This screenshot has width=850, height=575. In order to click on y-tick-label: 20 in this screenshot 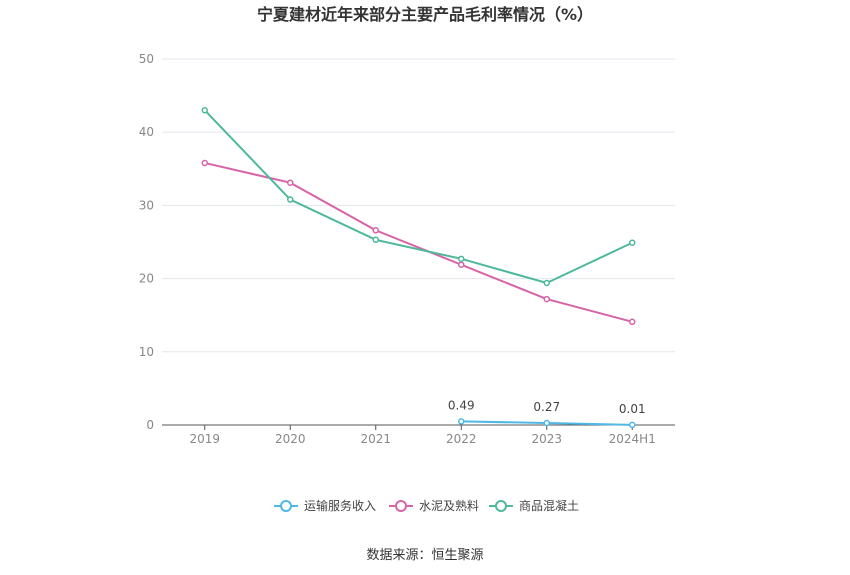, I will do `click(146, 279)`.